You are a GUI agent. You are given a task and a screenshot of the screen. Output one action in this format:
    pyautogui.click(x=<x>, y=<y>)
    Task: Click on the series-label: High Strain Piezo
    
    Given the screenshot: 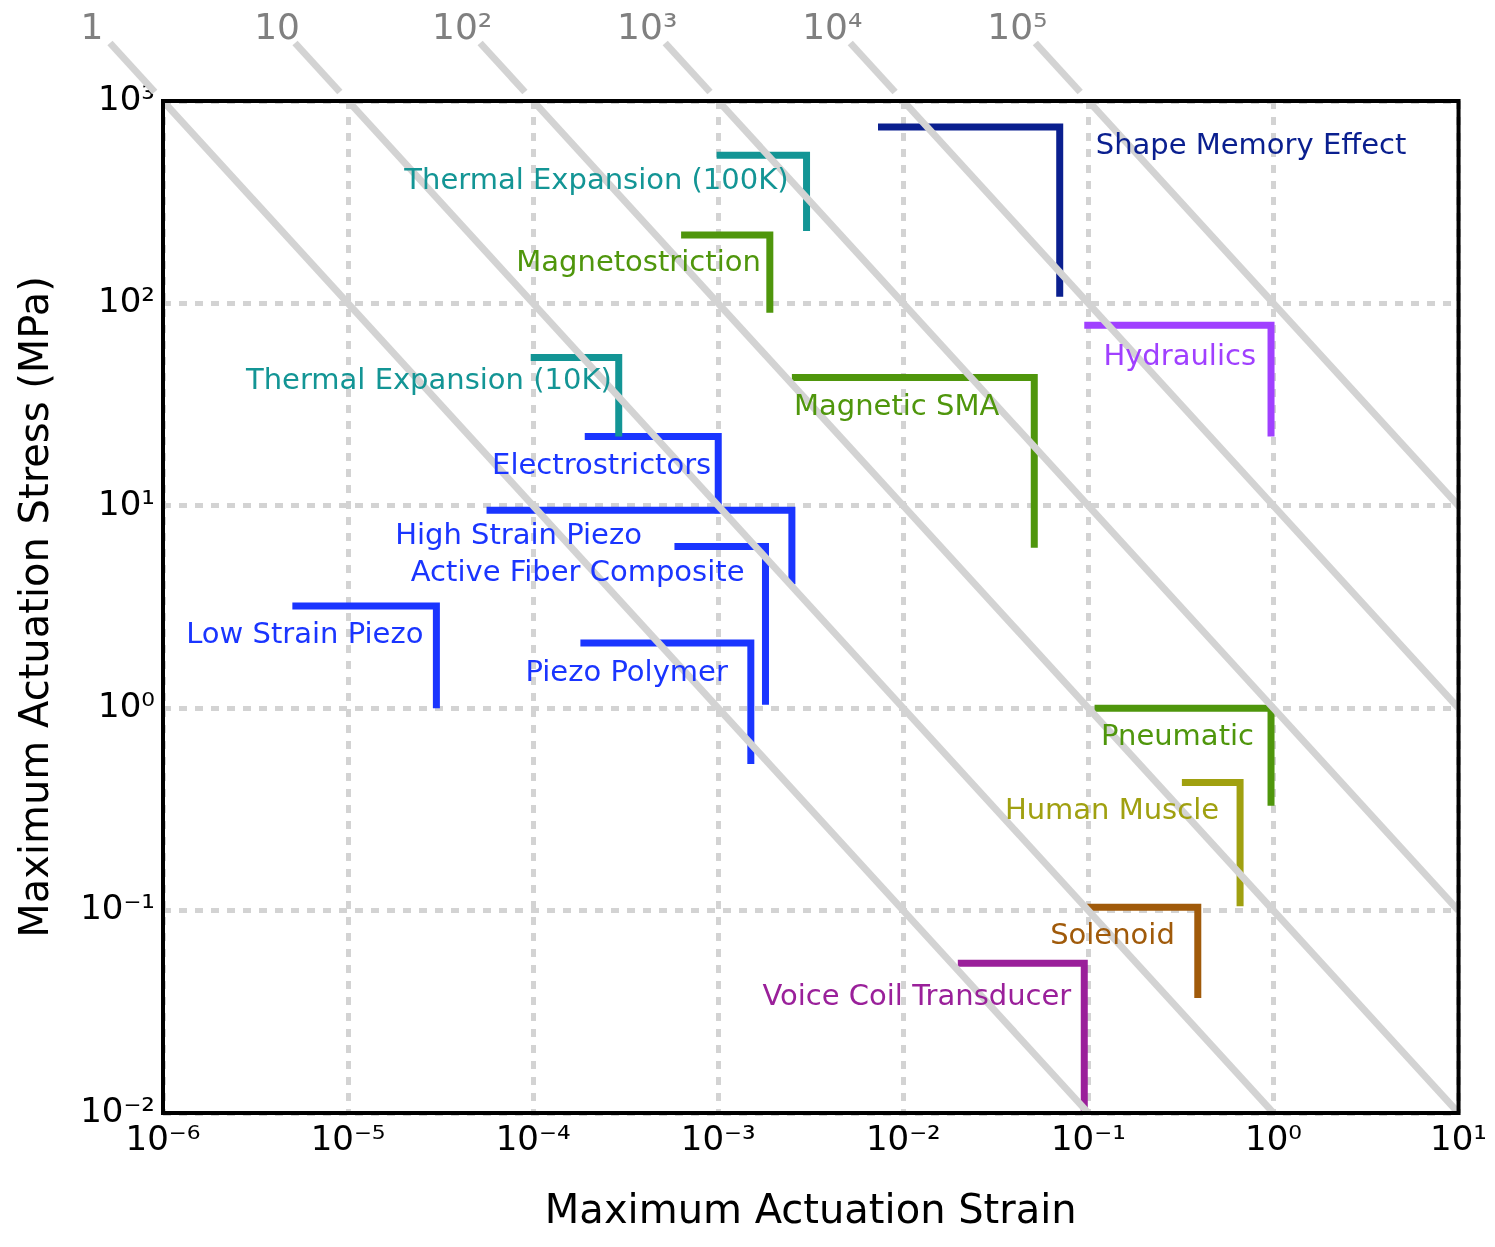 What is the action you would take?
    pyautogui.click(x=518, y=533)
    